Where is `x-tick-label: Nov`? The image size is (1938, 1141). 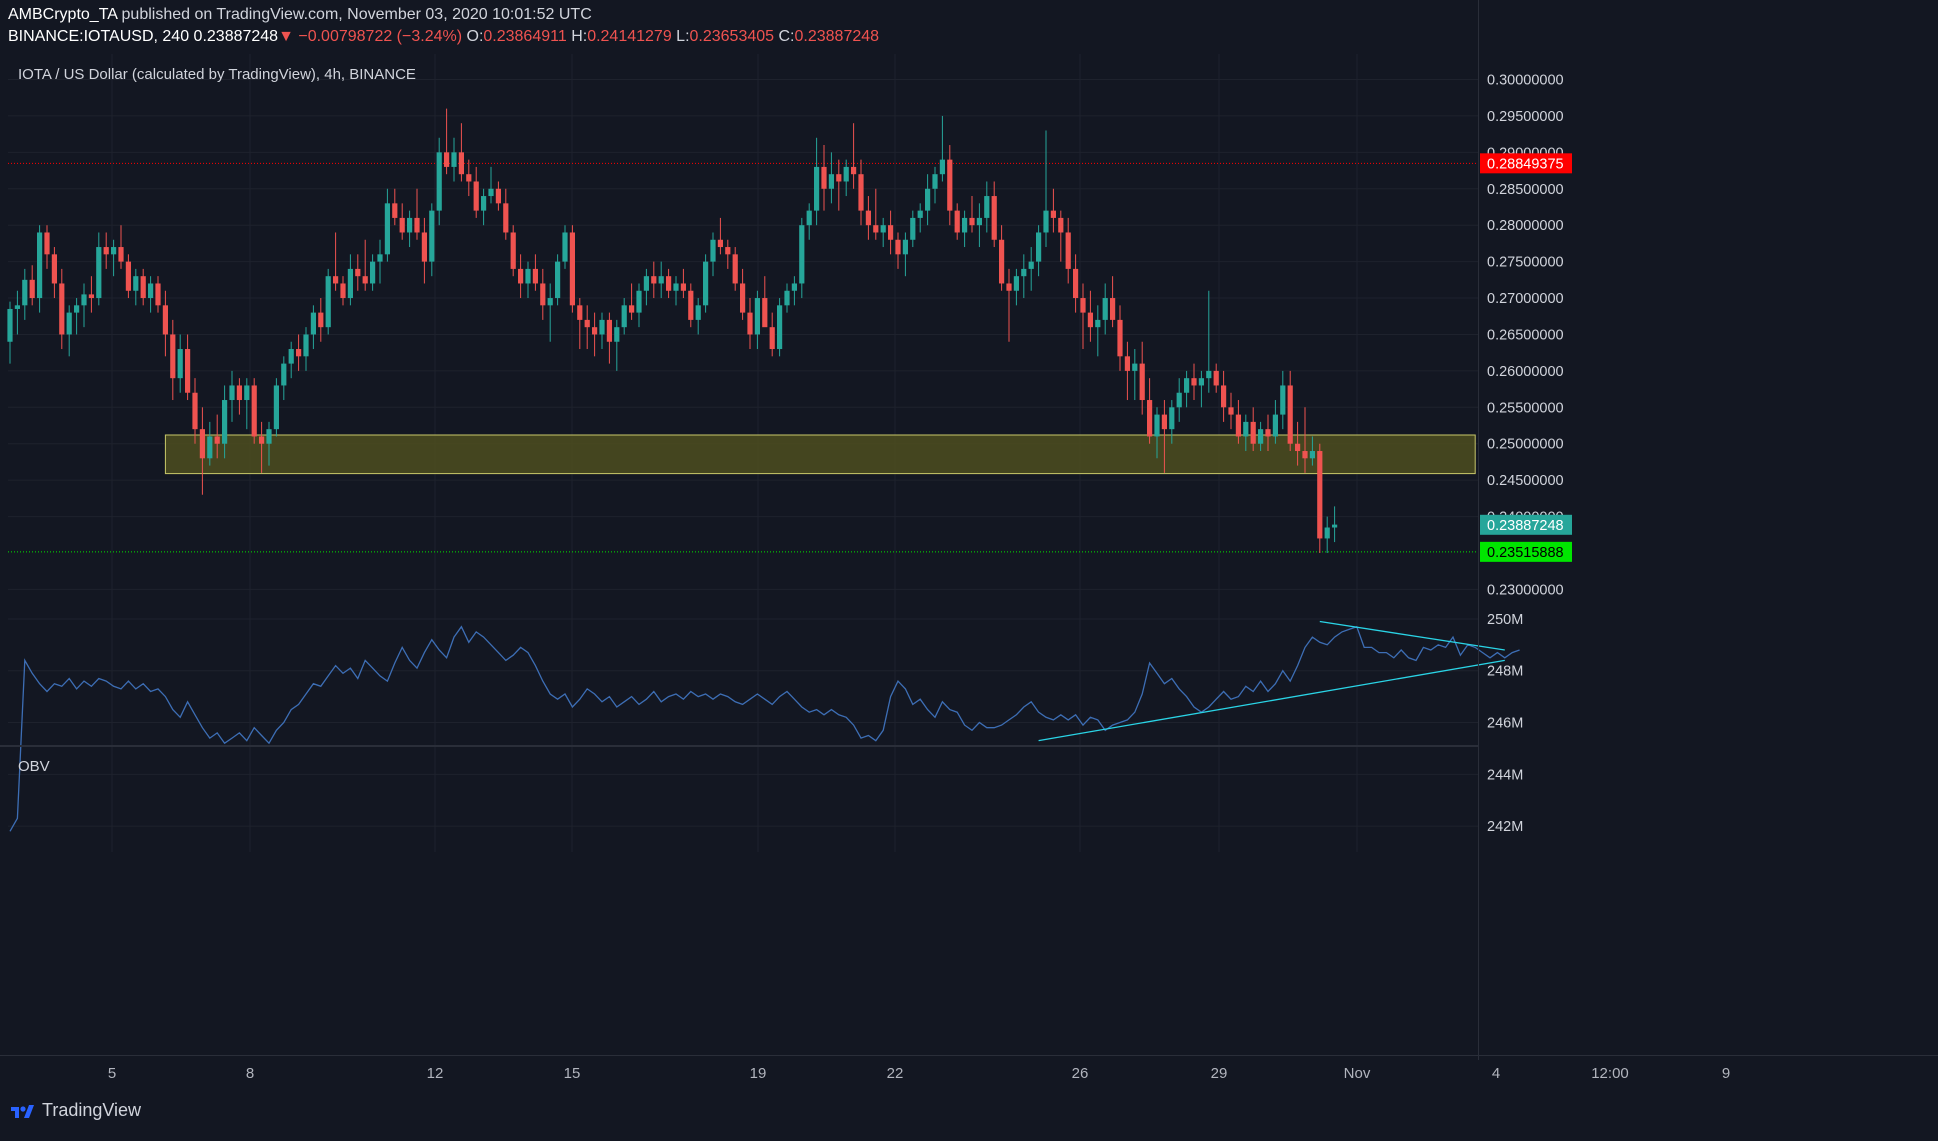 x-tick-label: Nov is located at coordinates (1357, 1073).